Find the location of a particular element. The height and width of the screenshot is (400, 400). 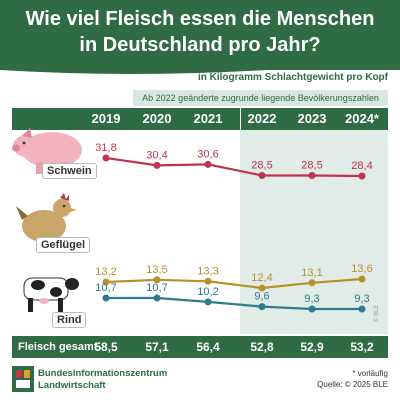

data-label-gefluegel: 13,5 is located at coordinates (156, 270).